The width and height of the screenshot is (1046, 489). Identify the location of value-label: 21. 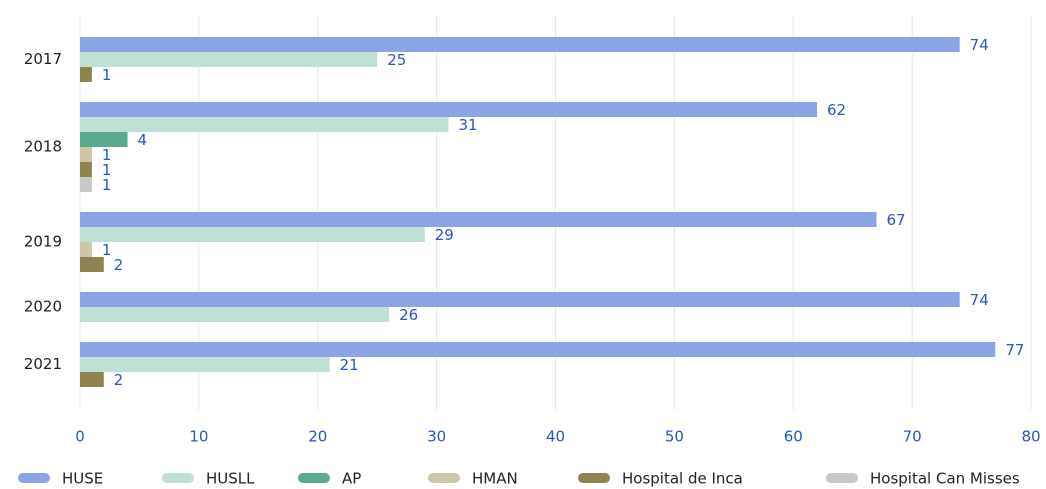
(349, 365).